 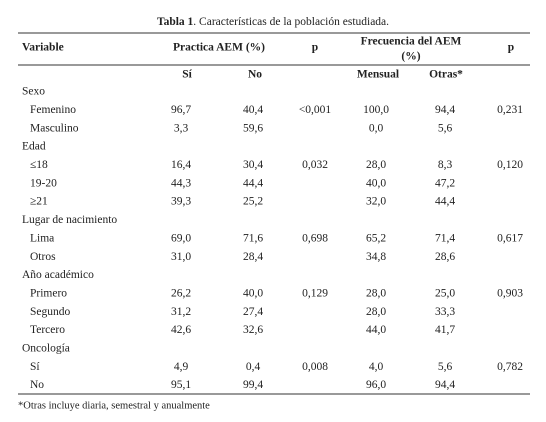 I want to click on cell: 59,6, so click(x=253, y=128).